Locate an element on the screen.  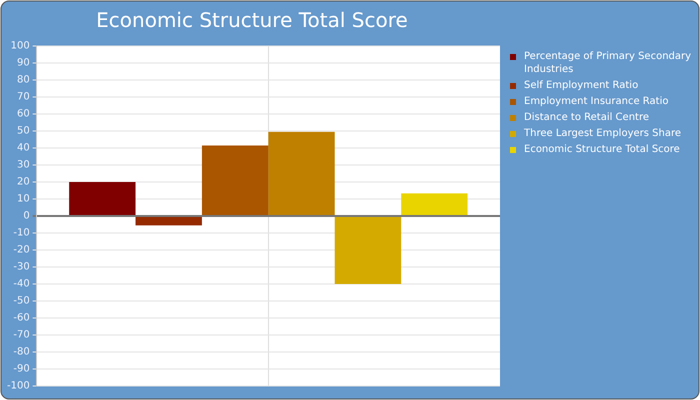
y-tick-label: -60 is located at coordinates (21, 318).